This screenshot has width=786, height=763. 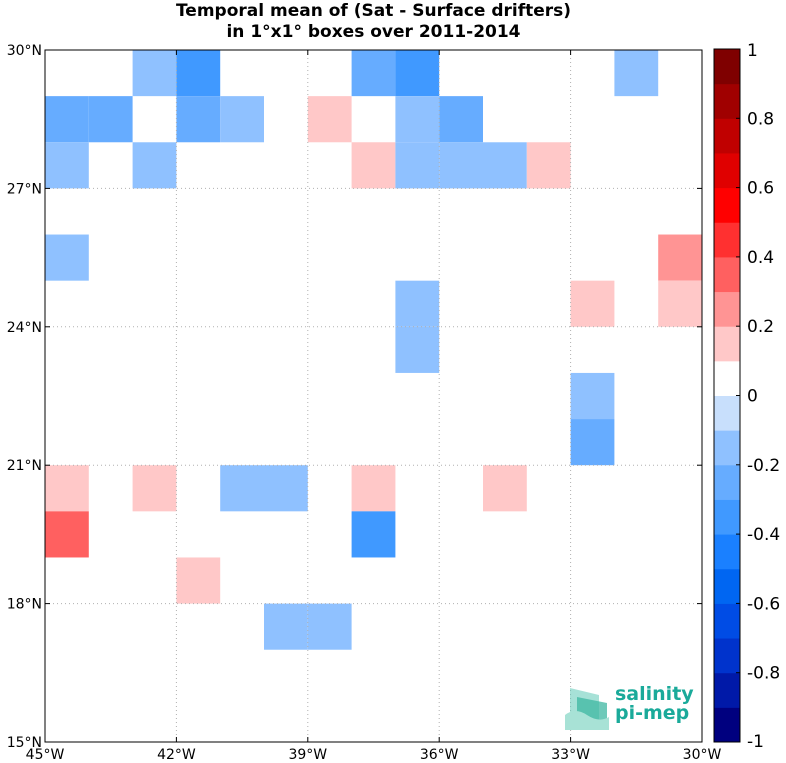 What do you see at coordinates (746, 396) in the screenshot?
I see `colorbar: 1 0.8 0.6 0.4 0.2 0 -0.2 -0.4 -0.6 -0.8 -1` at bounding box center [746, 396].